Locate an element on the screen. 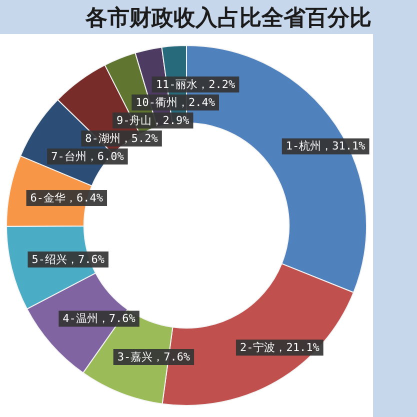 This screenshot has width=417, height=417. data-label: ，2.9% is located at coordinates (171, 120).